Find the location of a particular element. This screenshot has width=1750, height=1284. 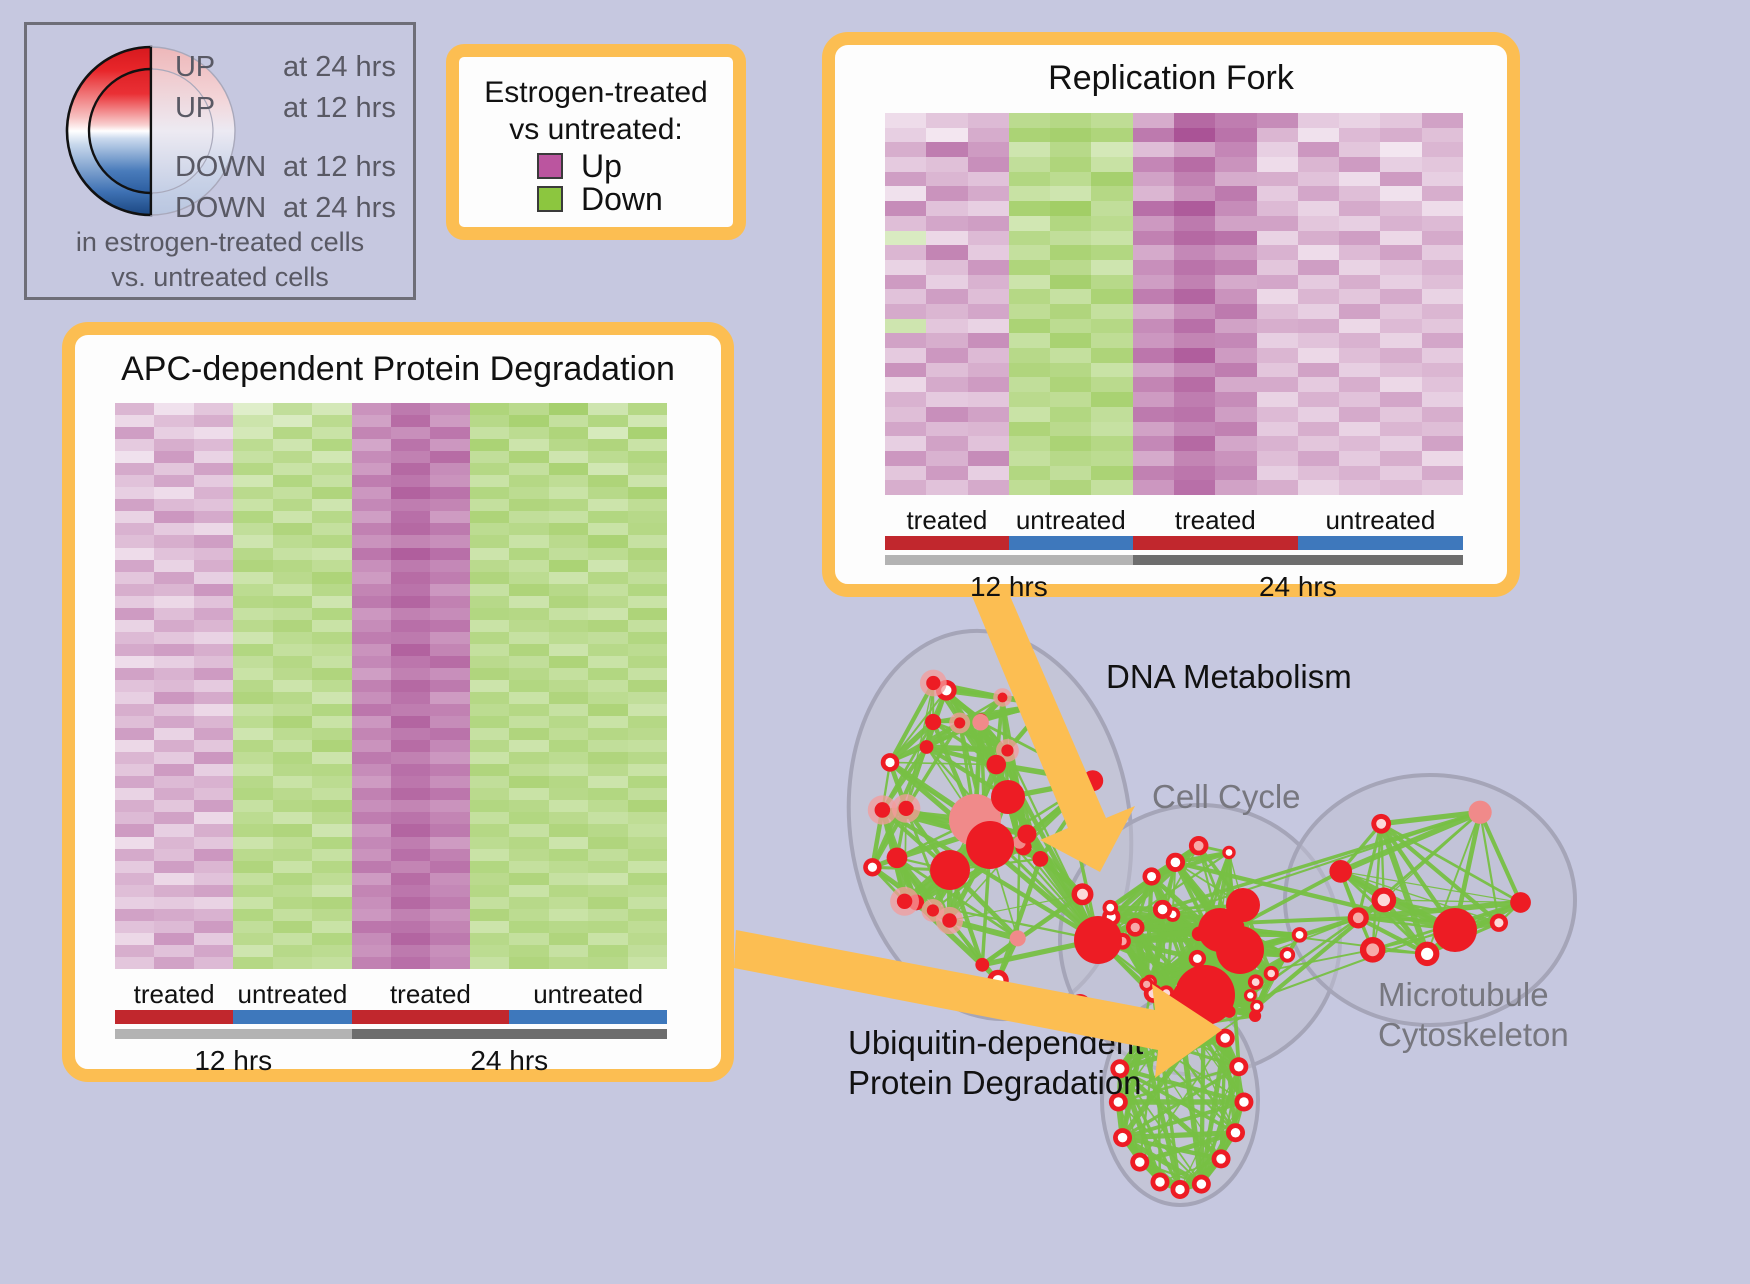

arrow-replication-fork-to-dna-metabolism is located at coordinates (1053, 734).